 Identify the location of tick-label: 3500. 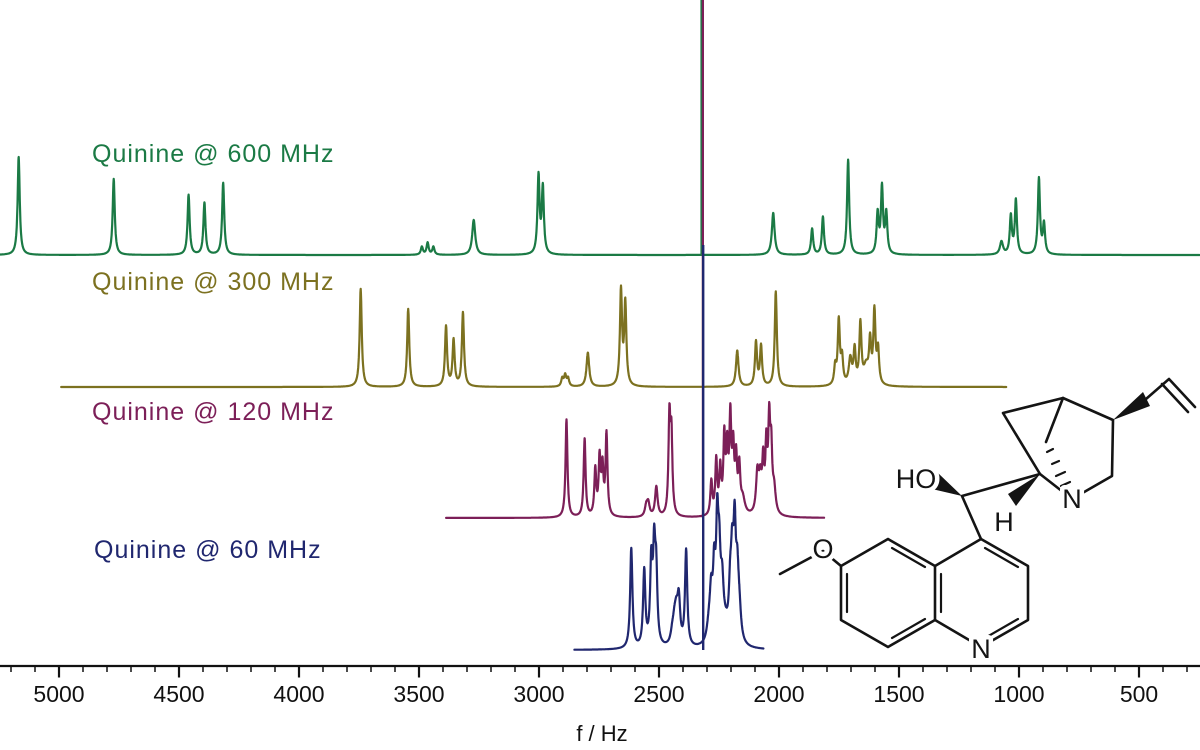
(418, 694).